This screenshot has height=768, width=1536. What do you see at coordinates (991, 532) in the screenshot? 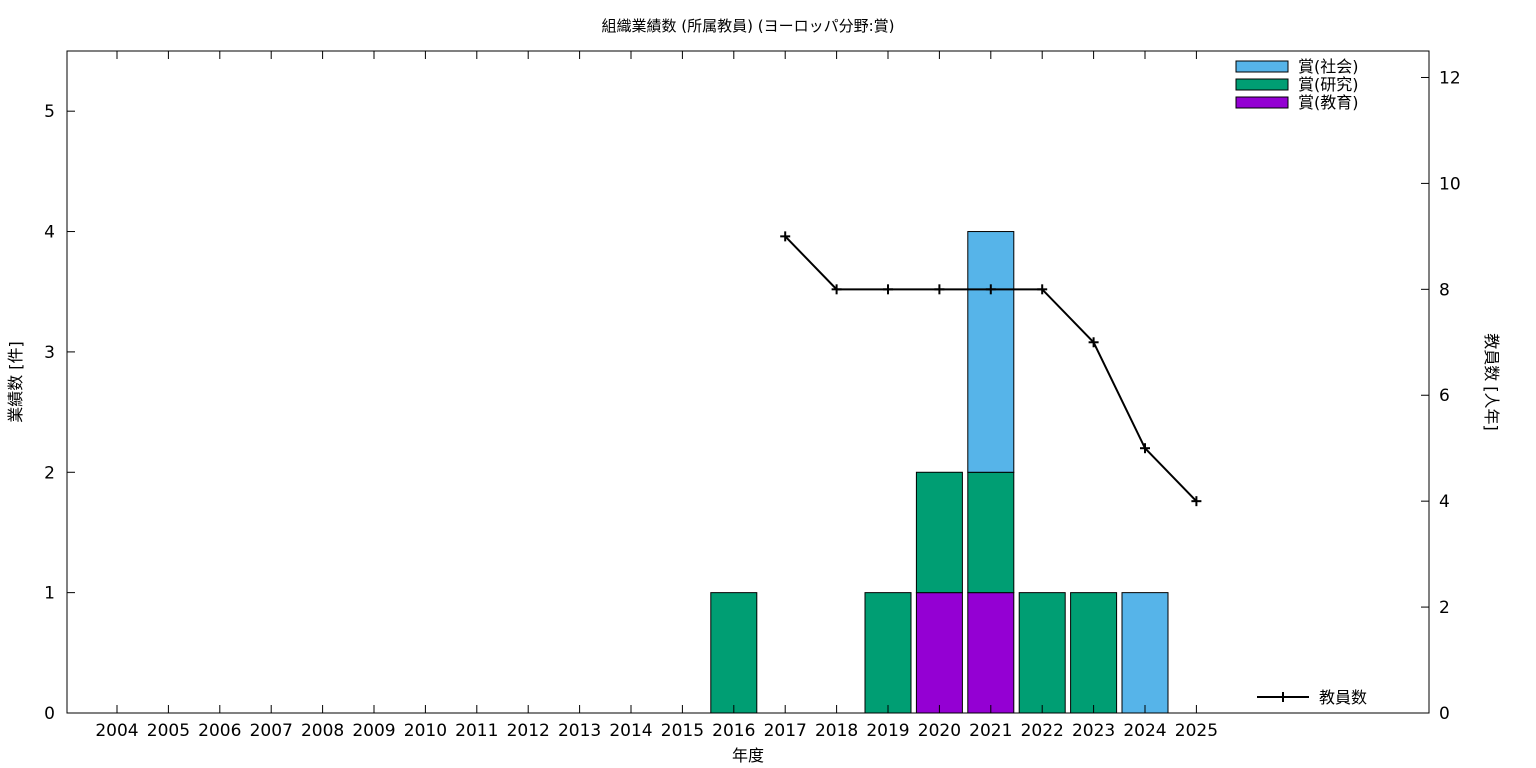
I see `bar-2021-賞(研究)` at bounding box center [991, 532].